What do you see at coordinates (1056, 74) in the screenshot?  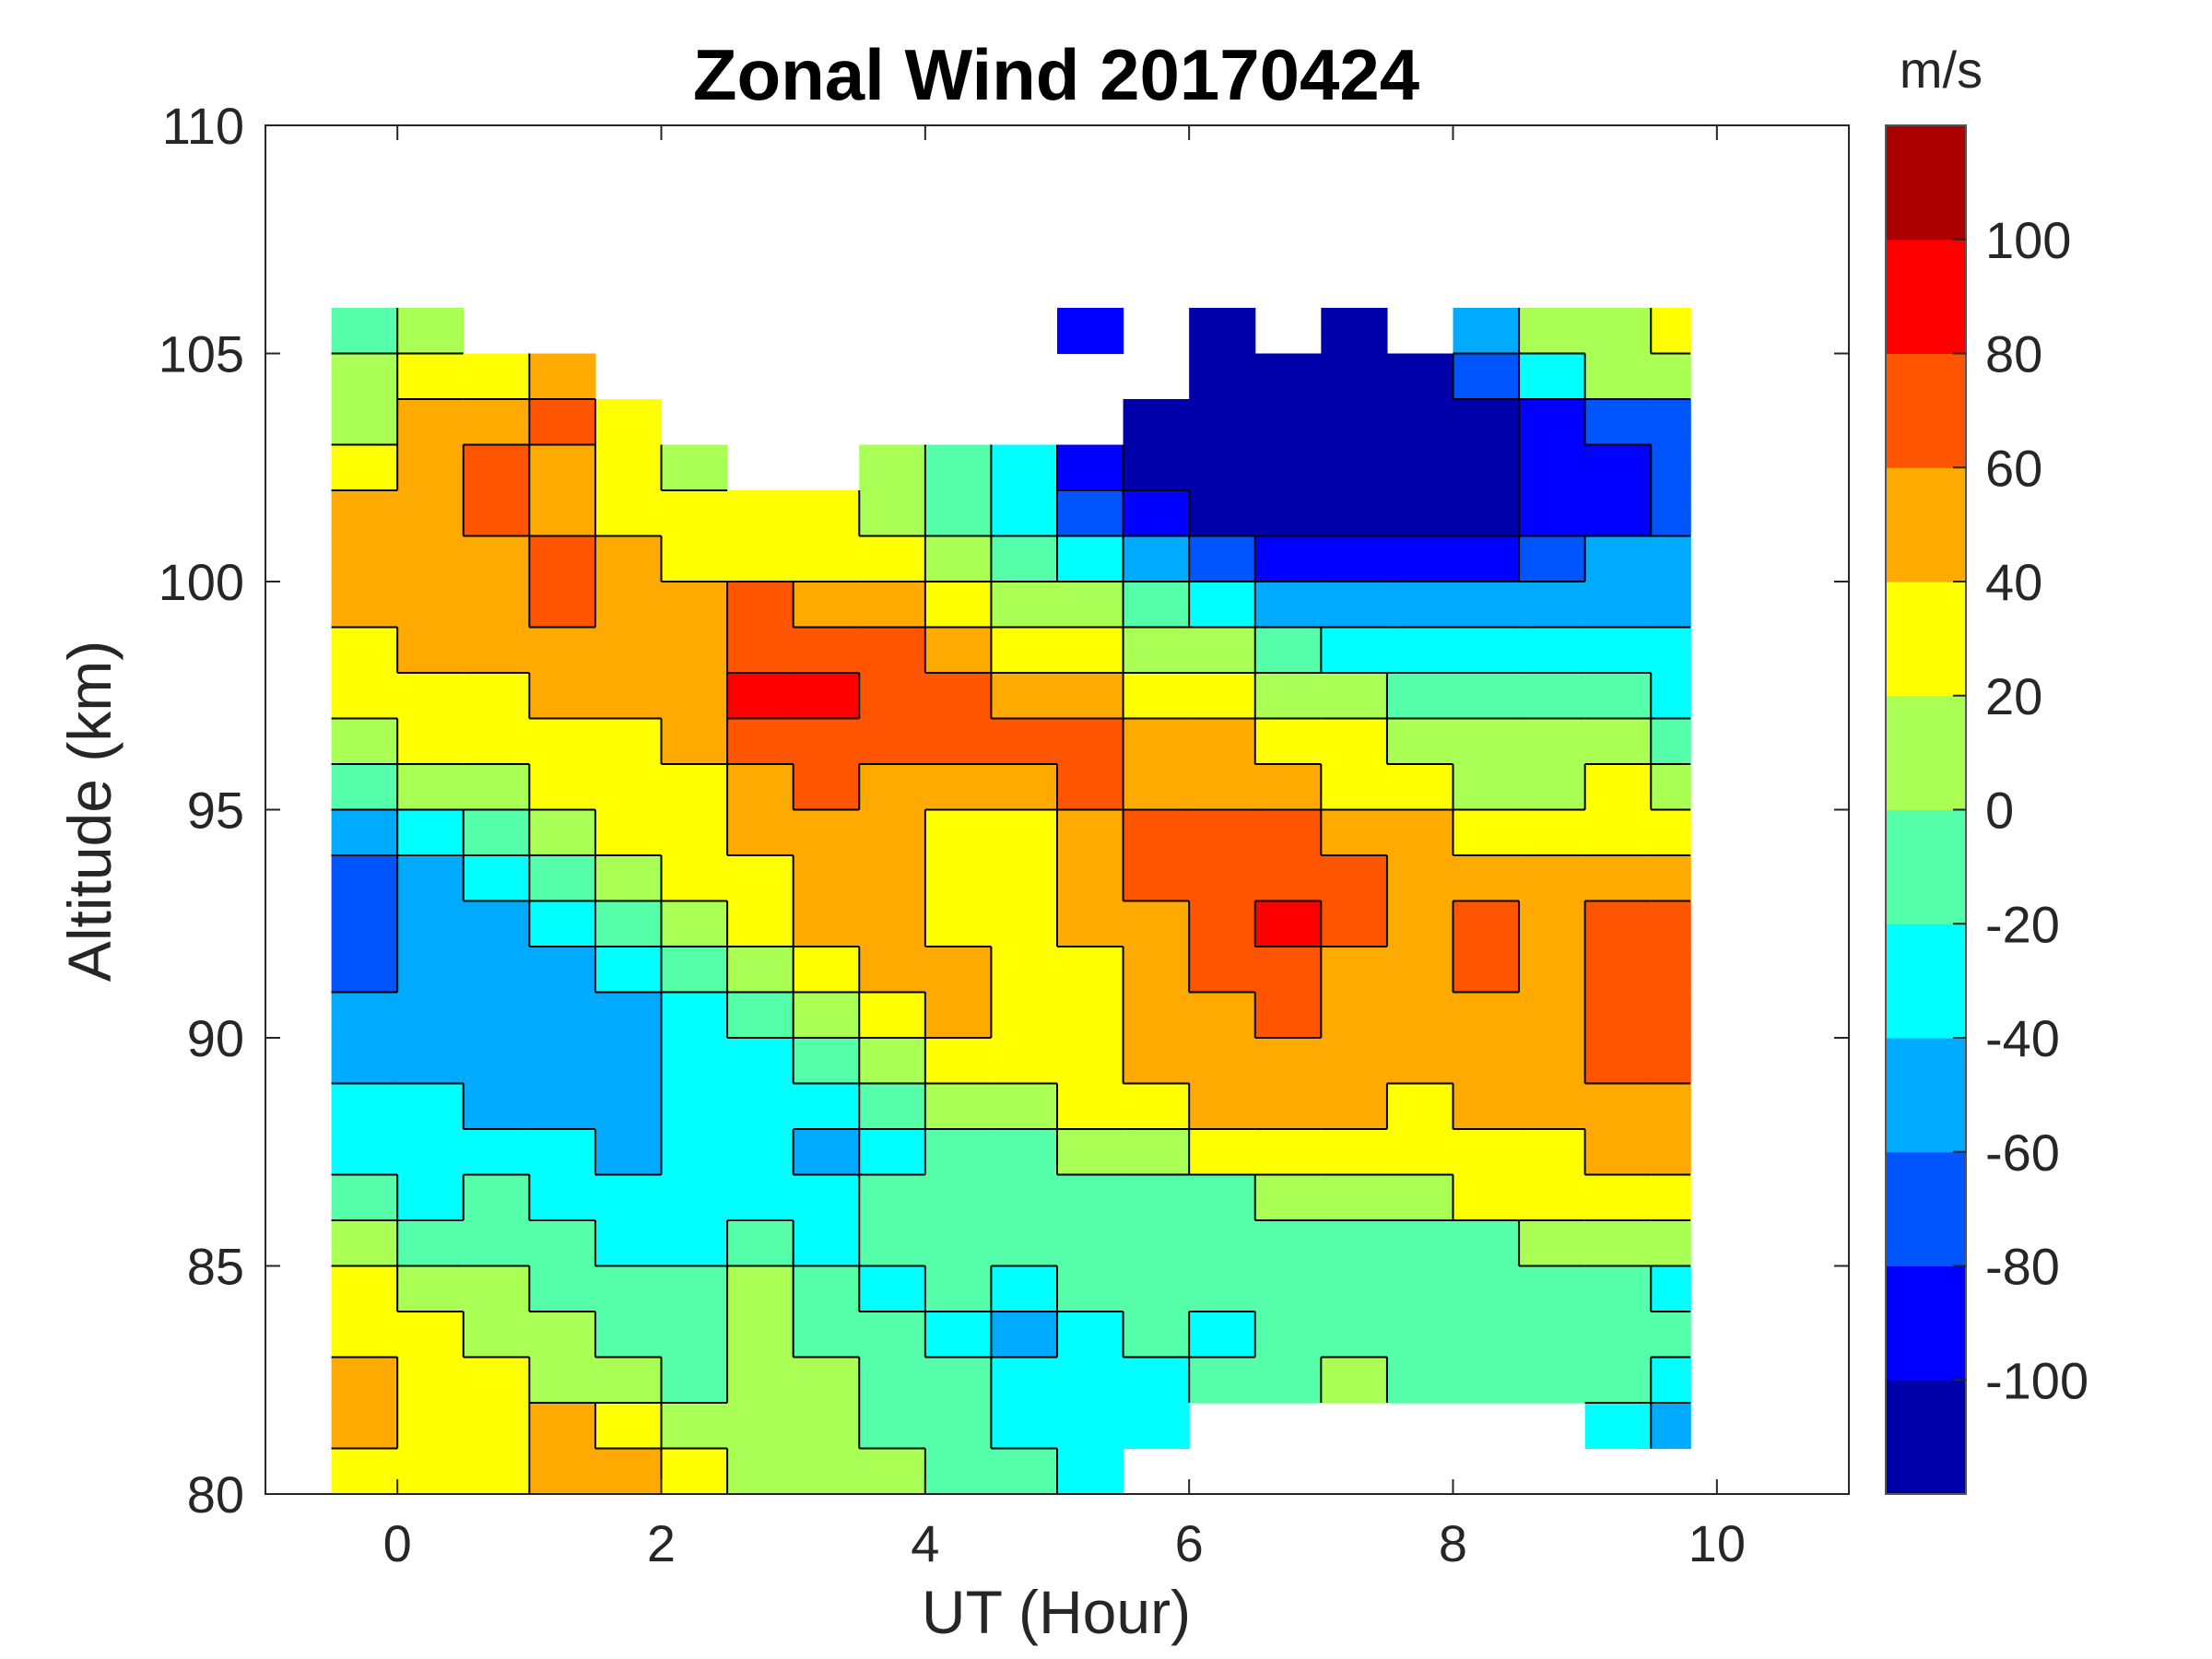 I see `chart-title: Zonal Wind 20170424` at bounding box center [1056, 74].